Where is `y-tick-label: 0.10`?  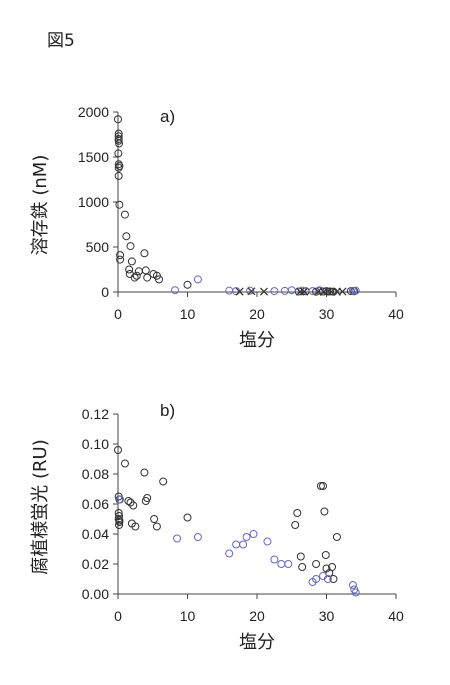
y-tick-label: 0.10 is located at coordinates (95, 444).